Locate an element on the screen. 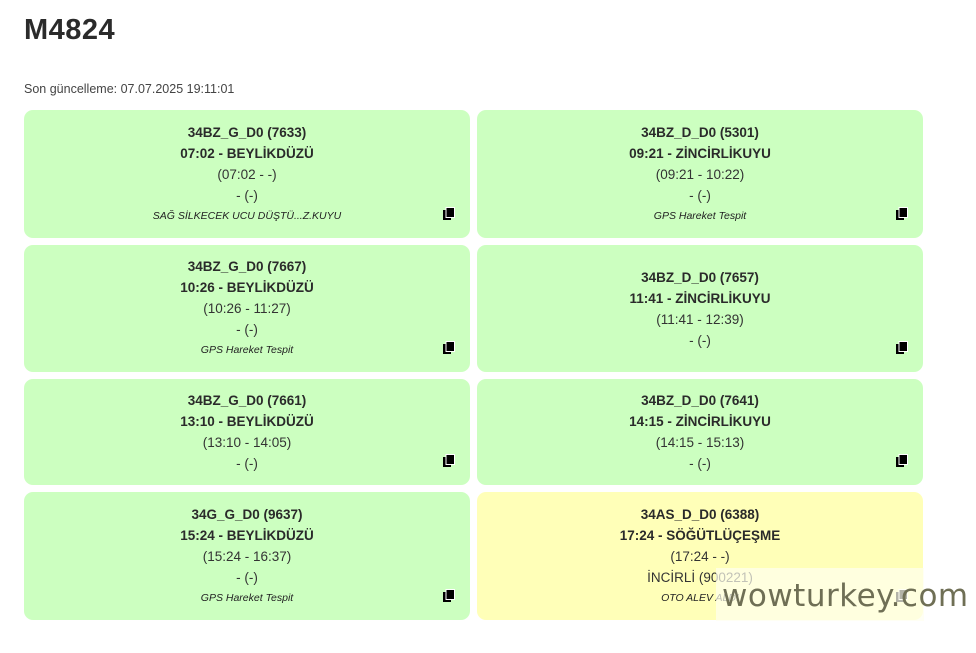  time-range: (13:10 - 14:05) is located at coordinates (247, 442).